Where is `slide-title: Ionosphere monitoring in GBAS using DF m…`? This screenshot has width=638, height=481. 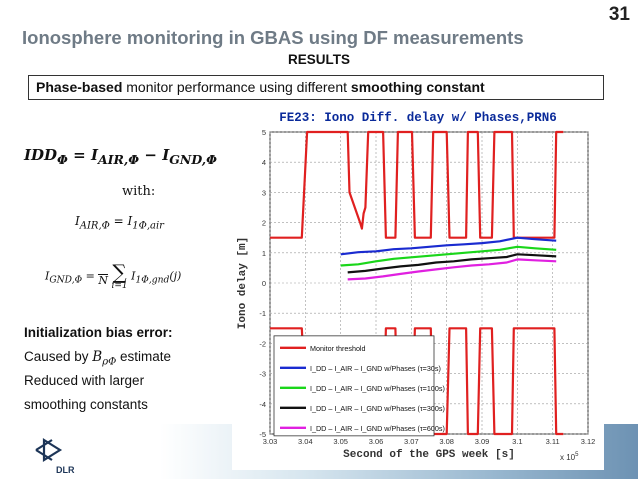
slide-title: Ionosphere monitoring in GBAS using DF m… is located at coordinates (273, 37).